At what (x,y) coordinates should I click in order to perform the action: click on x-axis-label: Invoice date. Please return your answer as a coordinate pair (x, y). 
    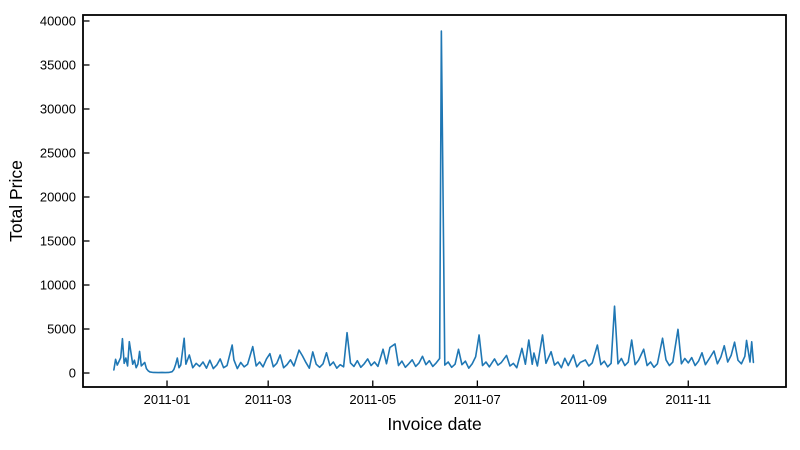
    Looking at the image, I should click on (434, 424).